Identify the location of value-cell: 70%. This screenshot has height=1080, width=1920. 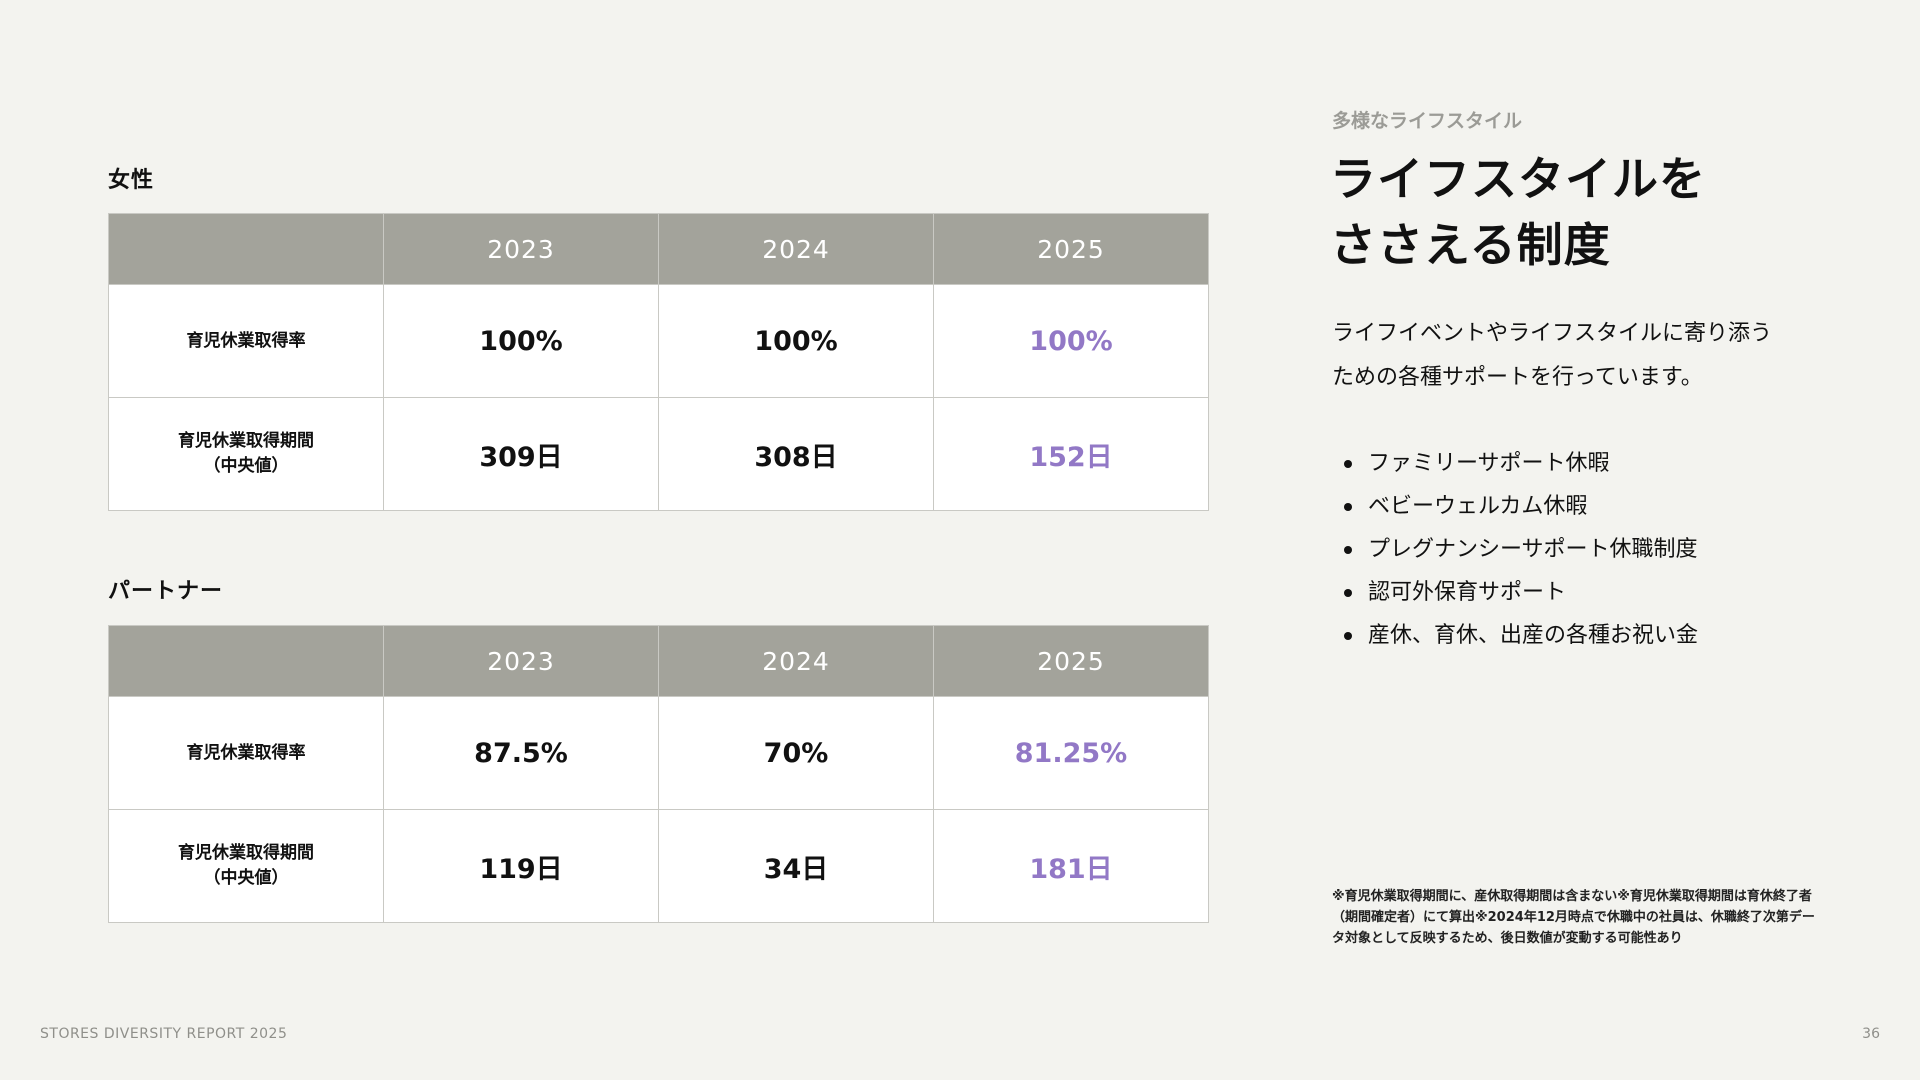
(796, 753).